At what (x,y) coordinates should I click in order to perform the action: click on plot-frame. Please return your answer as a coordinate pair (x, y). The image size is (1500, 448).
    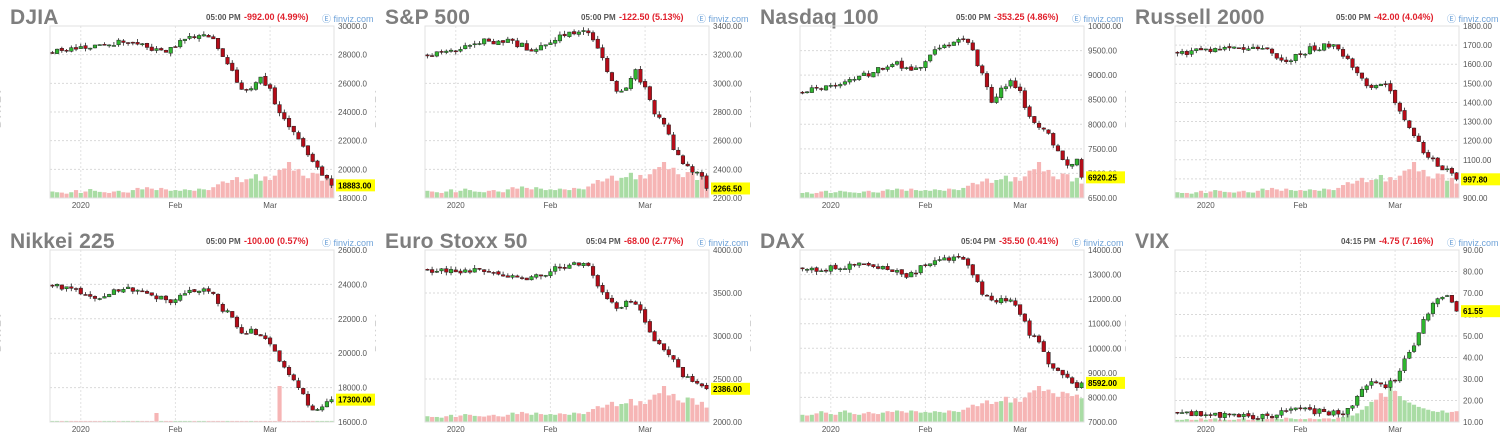
    Looking at the image, I should click on (942, 112).